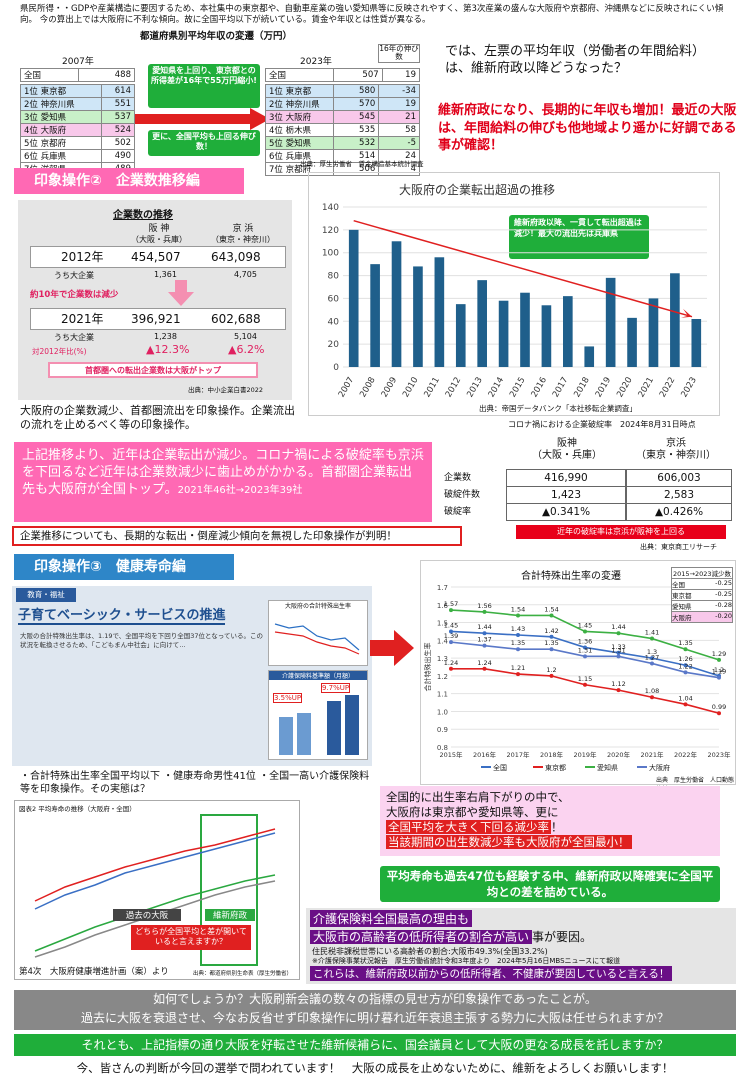 The width and height of the screenshot is (750, 1080). What do you see at coordinates (245, 274) in the screenshot?
I see `l2012-keihin: 4,705` at bounding box center [245, 274].